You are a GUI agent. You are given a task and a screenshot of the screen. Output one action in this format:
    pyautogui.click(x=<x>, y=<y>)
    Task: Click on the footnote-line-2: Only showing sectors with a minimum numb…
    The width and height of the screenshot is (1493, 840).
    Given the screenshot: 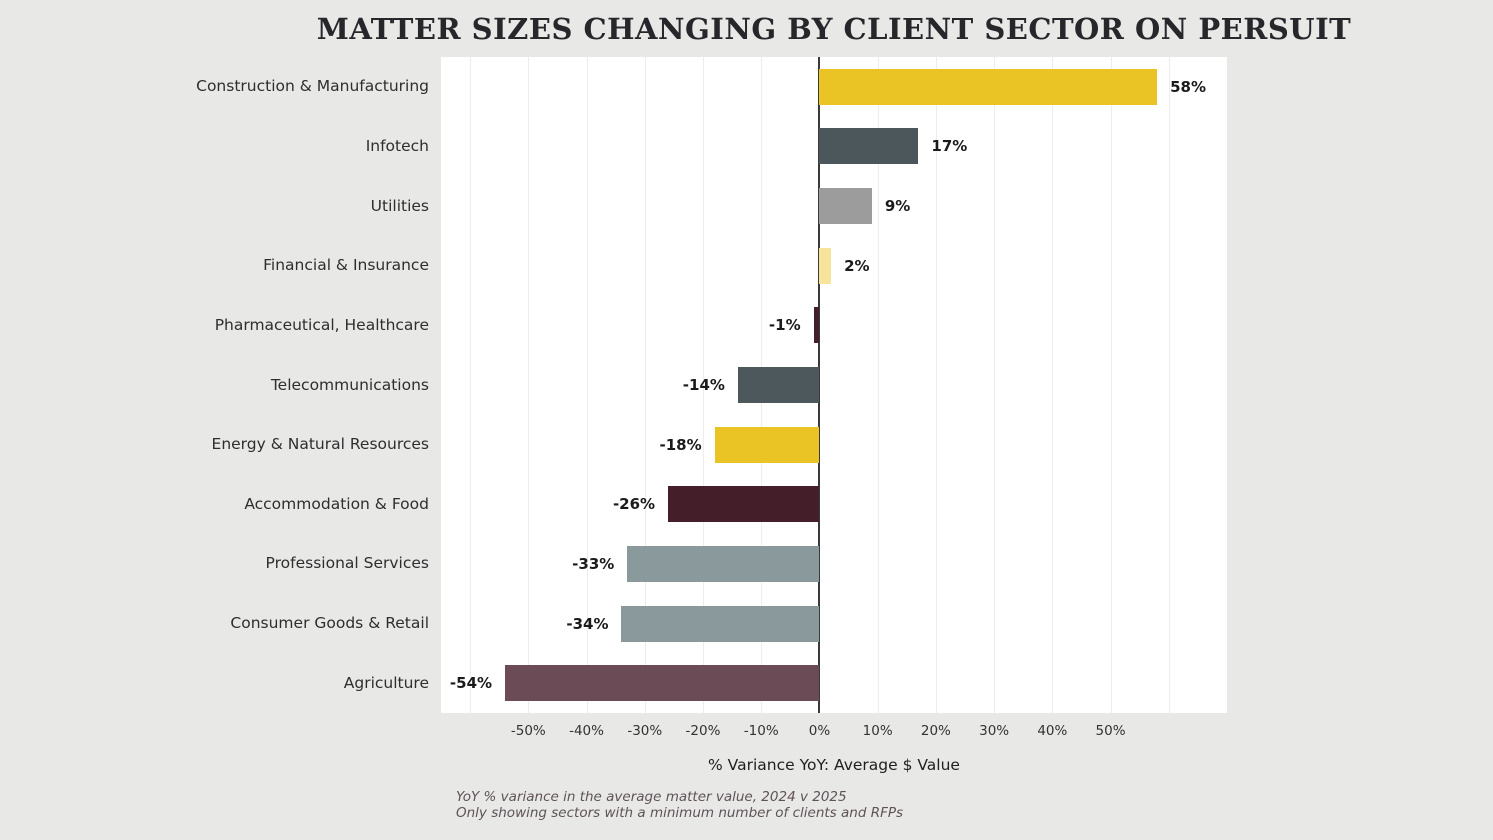 What is the action you would take?
    pyautogui.click(x=680, y=812)
    